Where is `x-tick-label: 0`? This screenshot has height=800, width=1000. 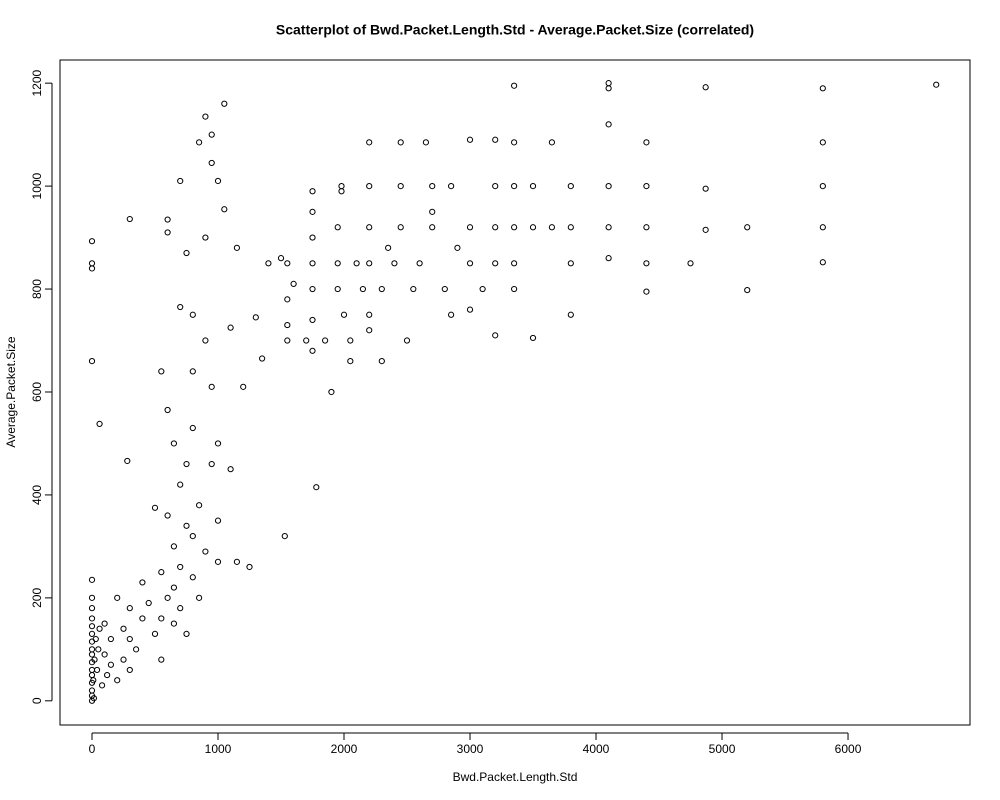
x-tick-label: 0 is located at coordinates (92, 749).